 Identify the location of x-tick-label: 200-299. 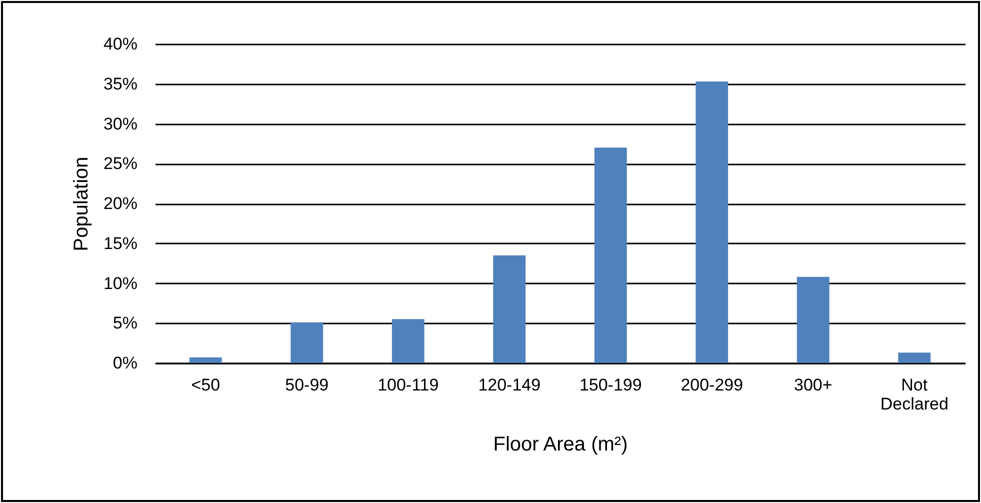
(712, 385).